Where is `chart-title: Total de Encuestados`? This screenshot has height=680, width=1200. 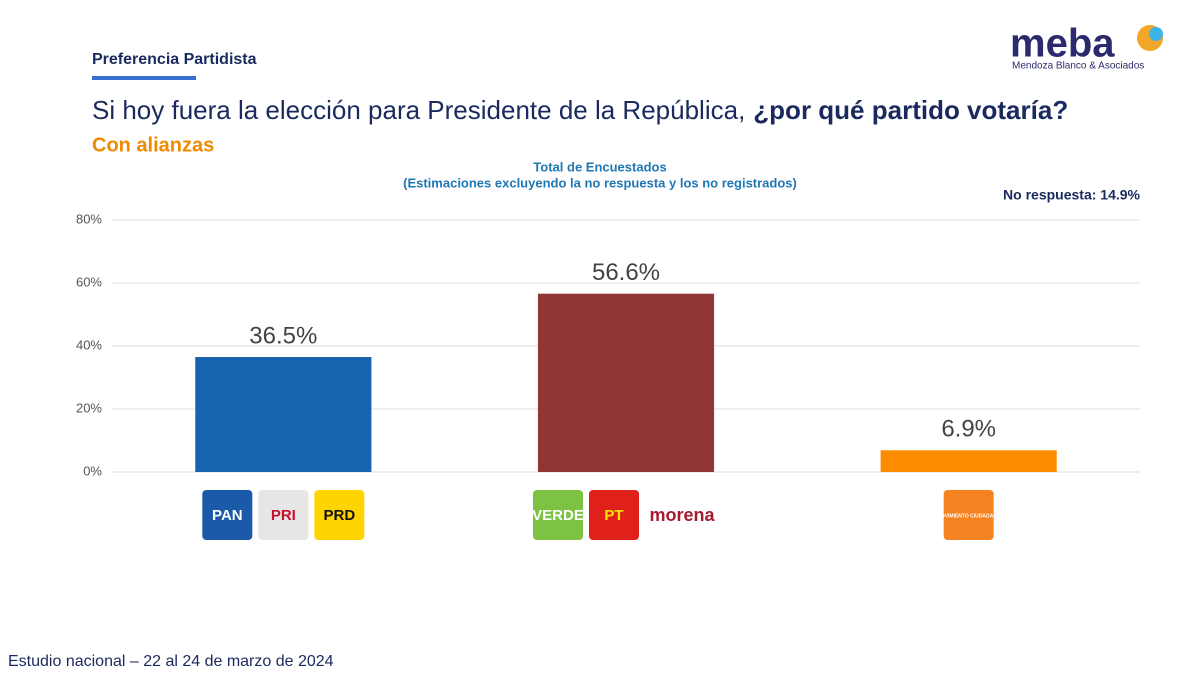 chart-title: Total de Encuestados is located at coordinates (599, 166).